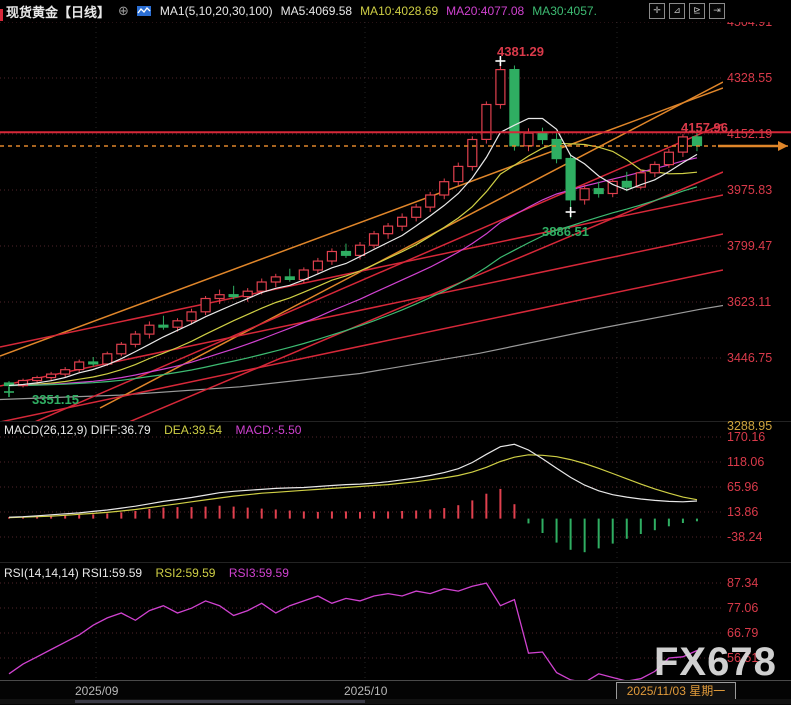 This screenshot has height=705, width=791. What do you see at coordinates (743, 608) in the screenshot?
I see `rsi-axis-label: 77.06` at bounding box center [743, 608].